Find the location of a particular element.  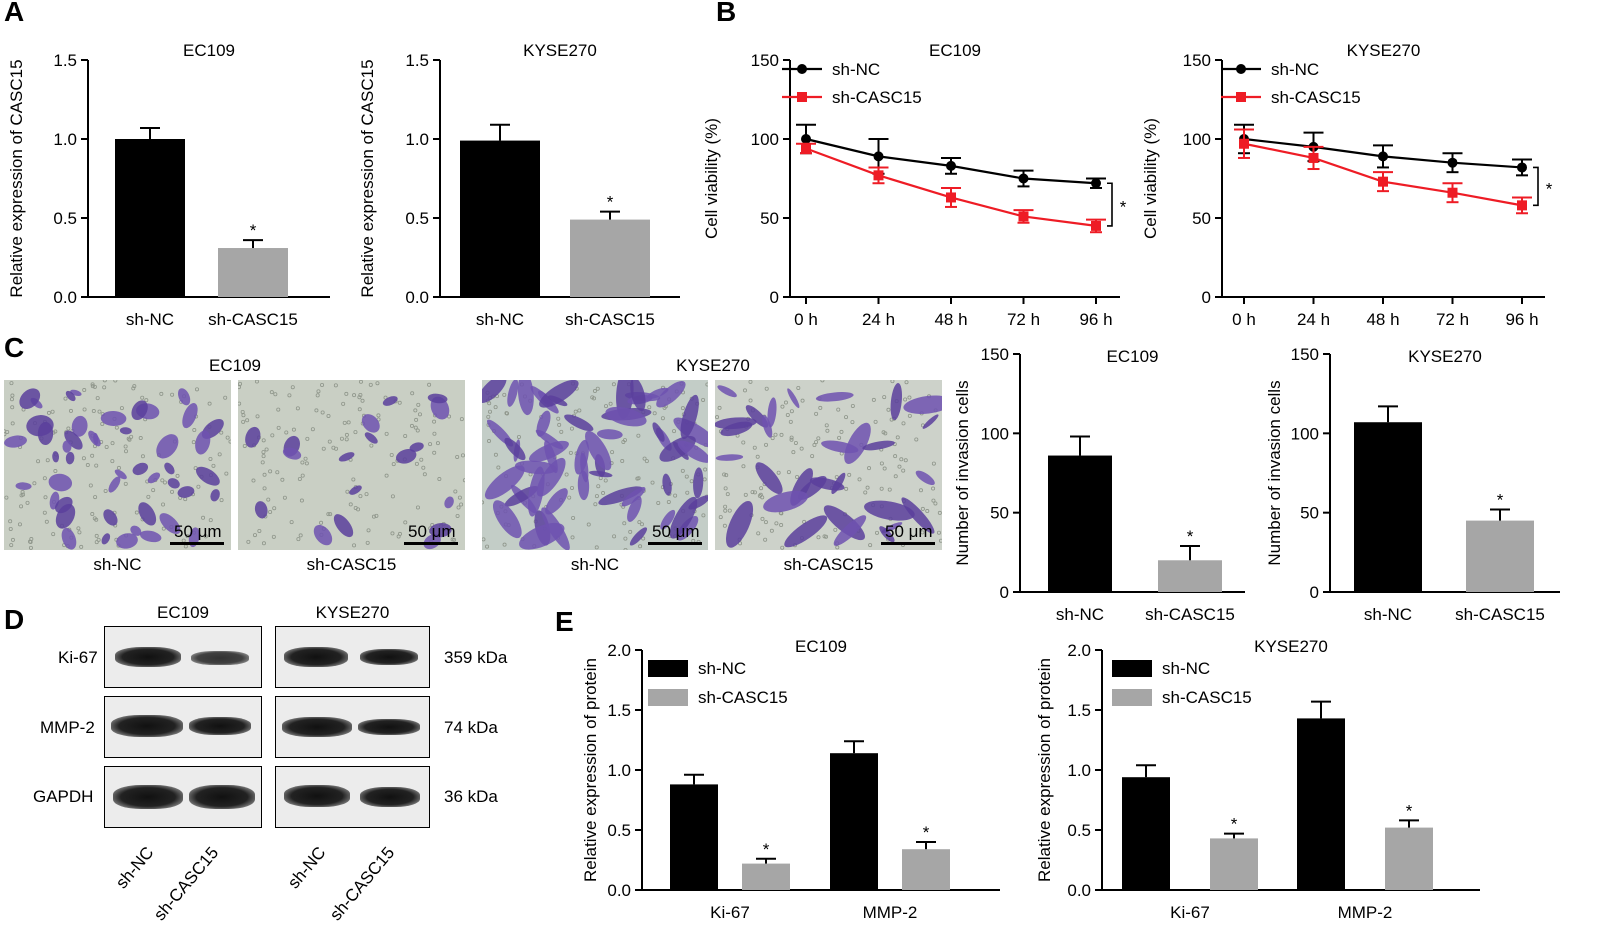

x-tick-label: Ki-67 is located at coordinates (1190, 912).